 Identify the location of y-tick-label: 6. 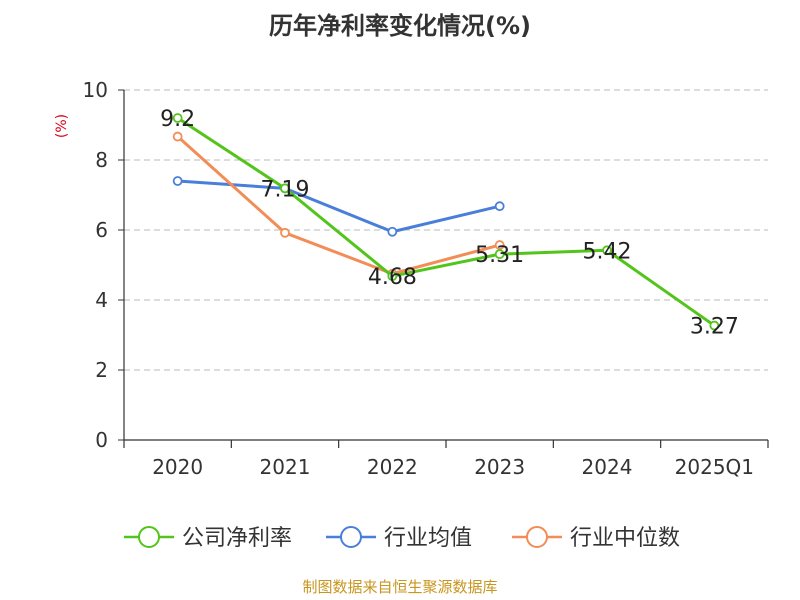
(101, 230).